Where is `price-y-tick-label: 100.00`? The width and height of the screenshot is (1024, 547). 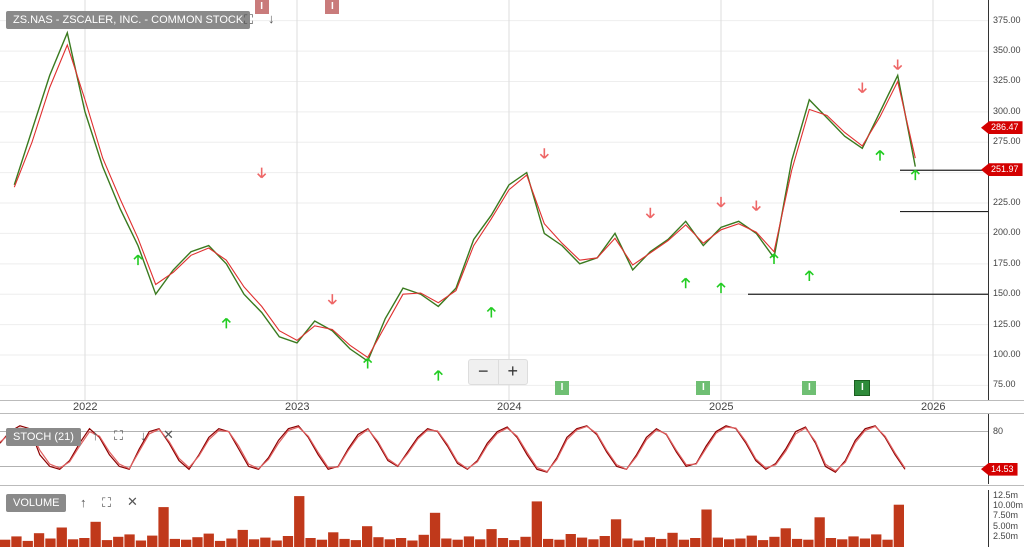 price-y-tick-label: 100.00 is located at coordinates (1007, 354).